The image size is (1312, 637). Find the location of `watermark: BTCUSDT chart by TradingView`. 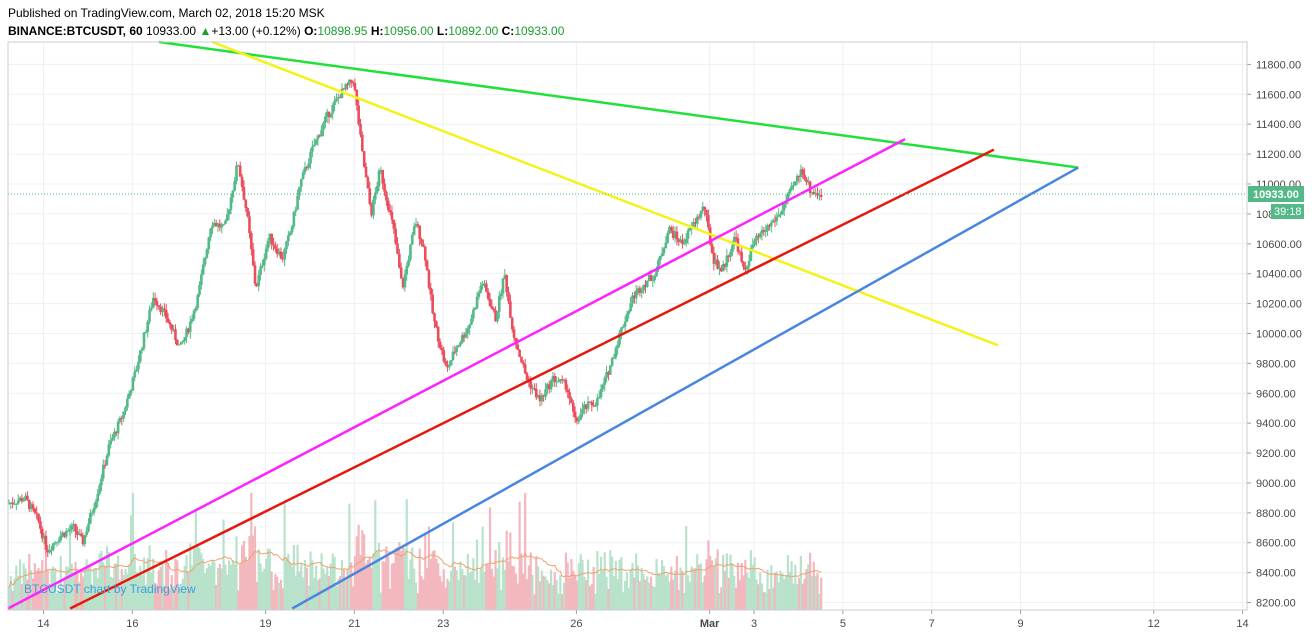

watermark: BTCUSDT chart by TradingView is located at coordinates (110, 589).